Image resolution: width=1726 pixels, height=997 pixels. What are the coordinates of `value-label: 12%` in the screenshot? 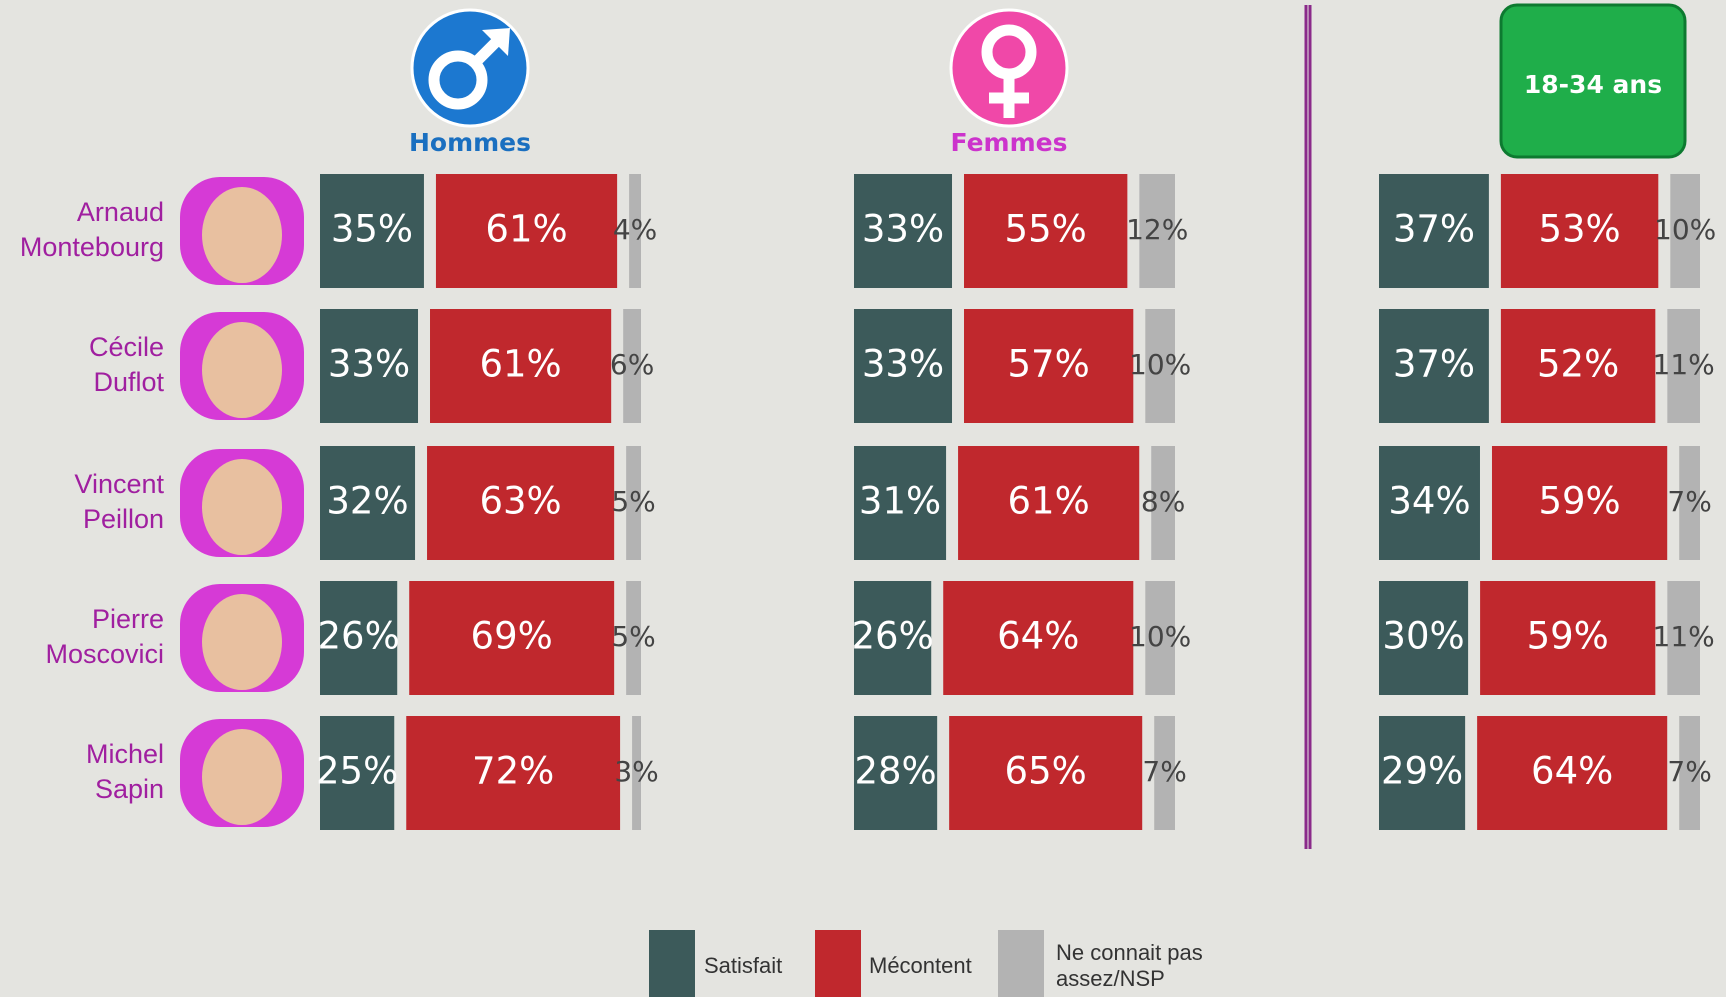 It's located at (1157, 229).